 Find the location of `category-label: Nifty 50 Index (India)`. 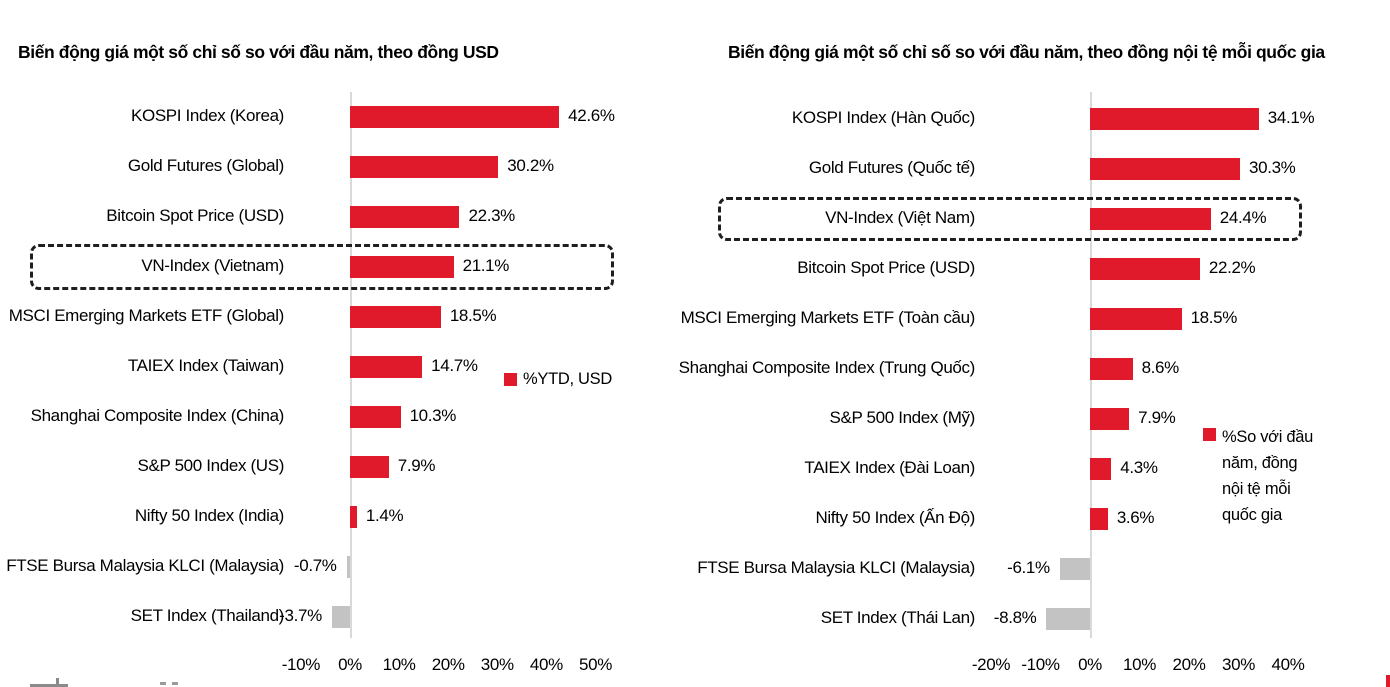

category-label: Nifty 50 Index (India) is located at coordinates (209, 515).